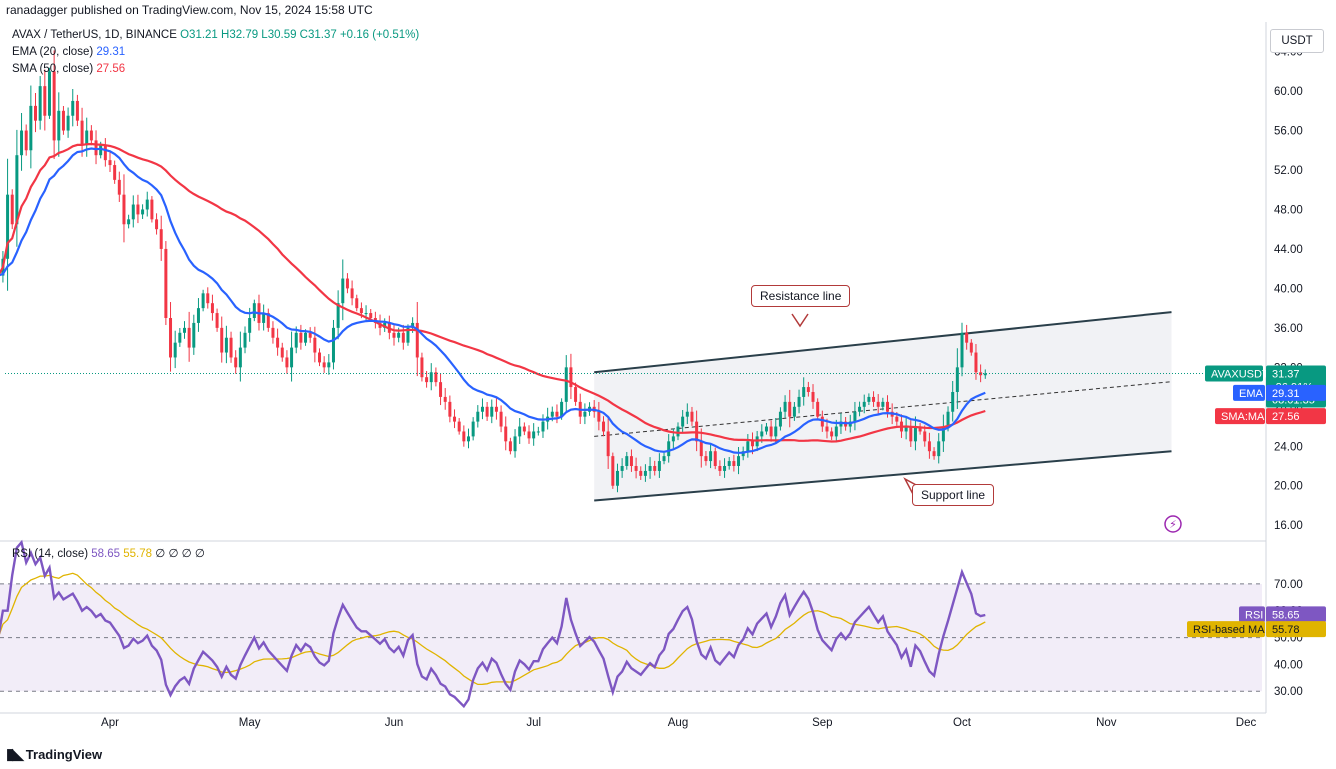 The height and width of the screenshot is (769, 1336). What do you see at coordinates (493, 629) in the screenshot?
I see `rsi-ma-line` at bounding box center [493, 629].